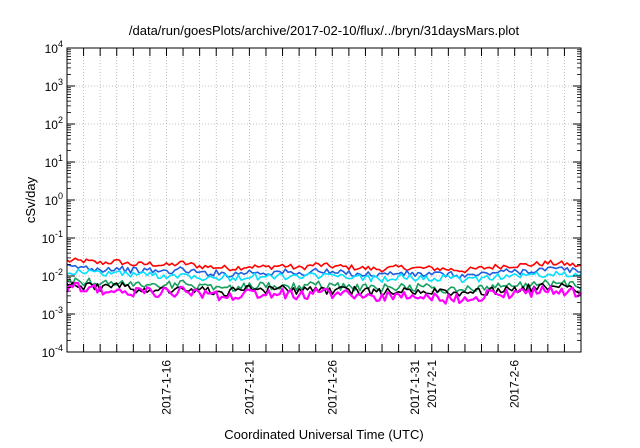 The width and height of the screenshot is (640, 448). What do you see at coordinates (166, 387) in the screenshot?
I see `x-tick-label: 2017-1-16` at bounding box center [166, 387].